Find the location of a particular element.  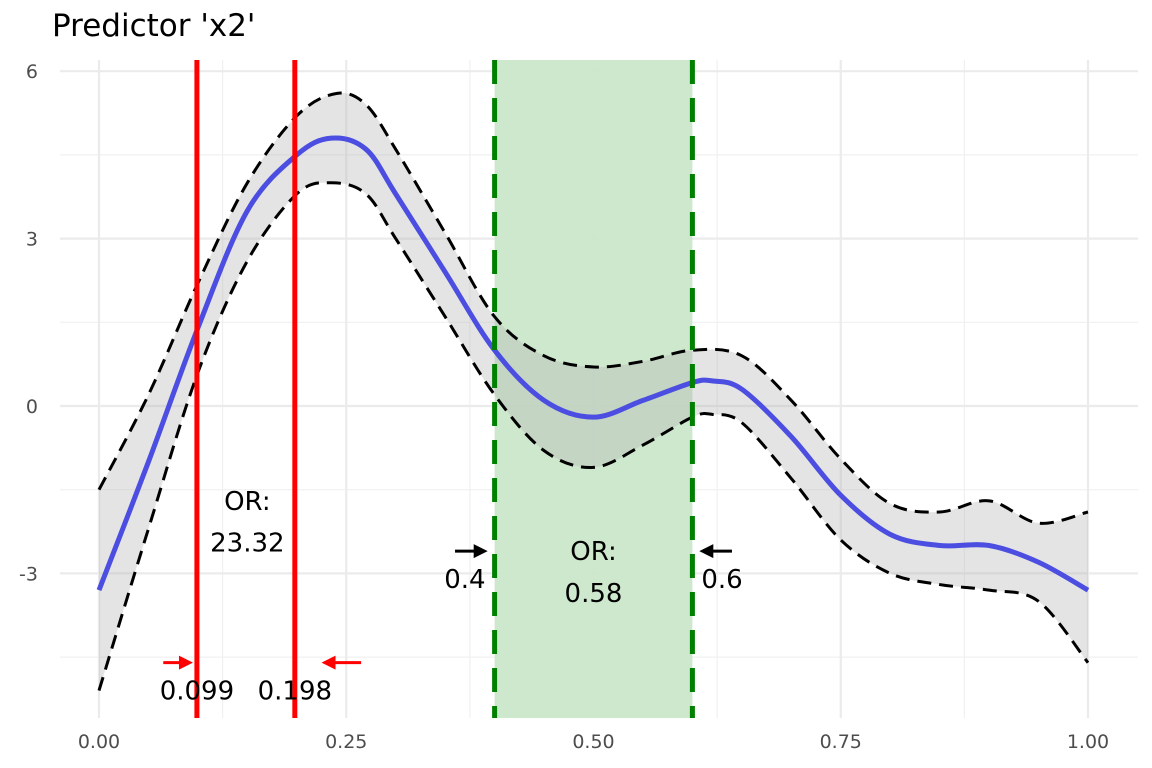

x-tick-label: 0.75 is located at coordinates (841, 742).